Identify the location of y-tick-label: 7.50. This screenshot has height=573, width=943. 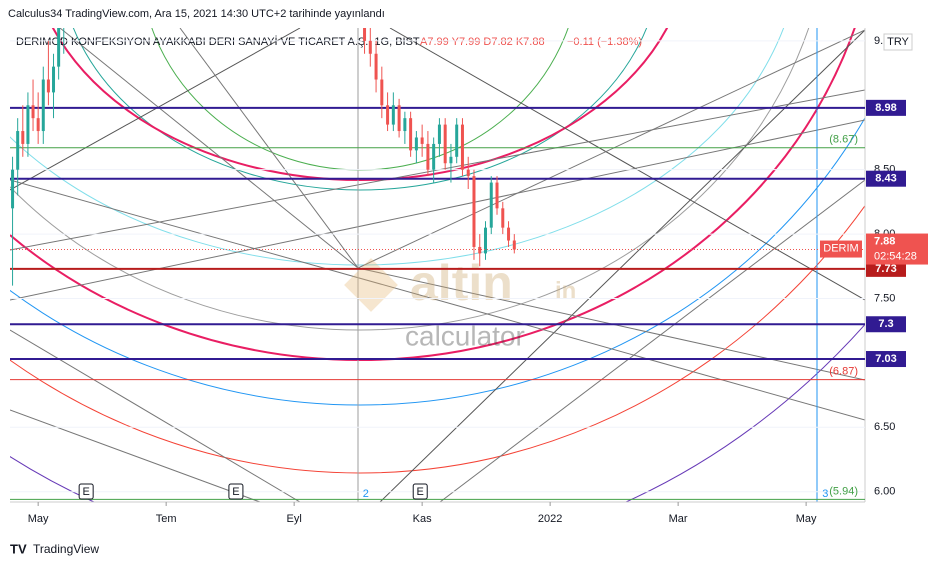
(884, 298).